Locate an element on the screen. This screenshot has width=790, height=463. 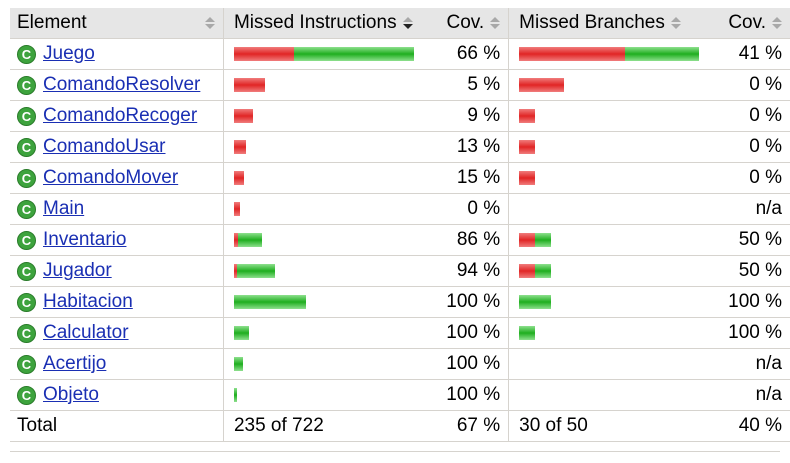
branches-coverage: 100 % is located at coordinates (748, 333).